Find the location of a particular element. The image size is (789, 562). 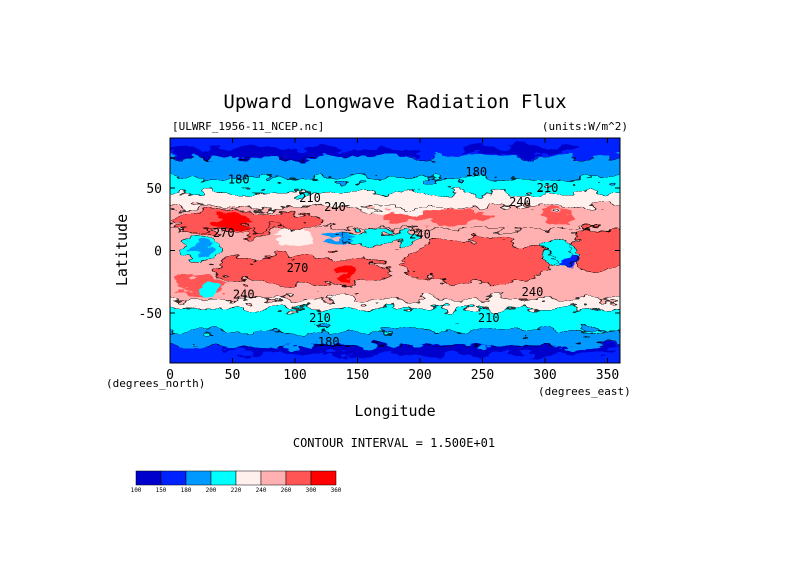

x-tick-label: 0 is located at coordinates (170, 375).